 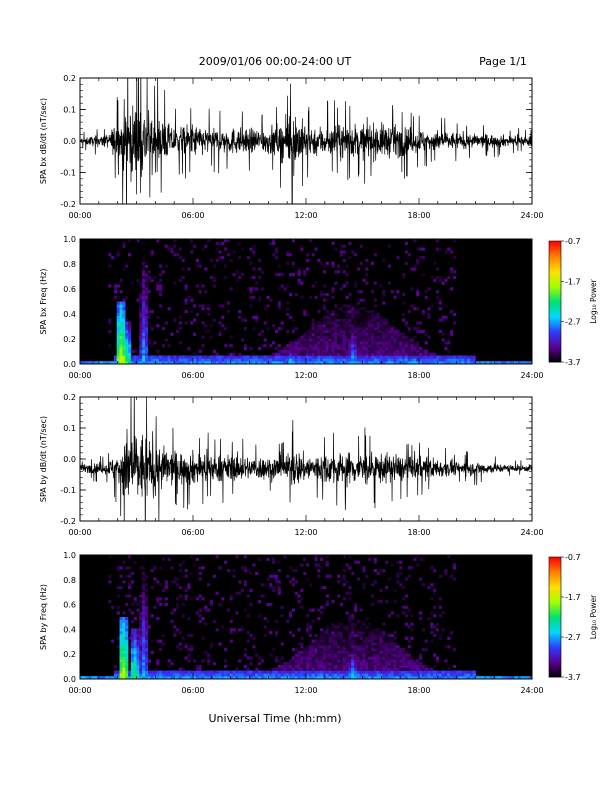 What do you see at coordinates (68, 173) in the screenshot?
I see `y-tick-label: -0.1` at bounding box center [68, 173].